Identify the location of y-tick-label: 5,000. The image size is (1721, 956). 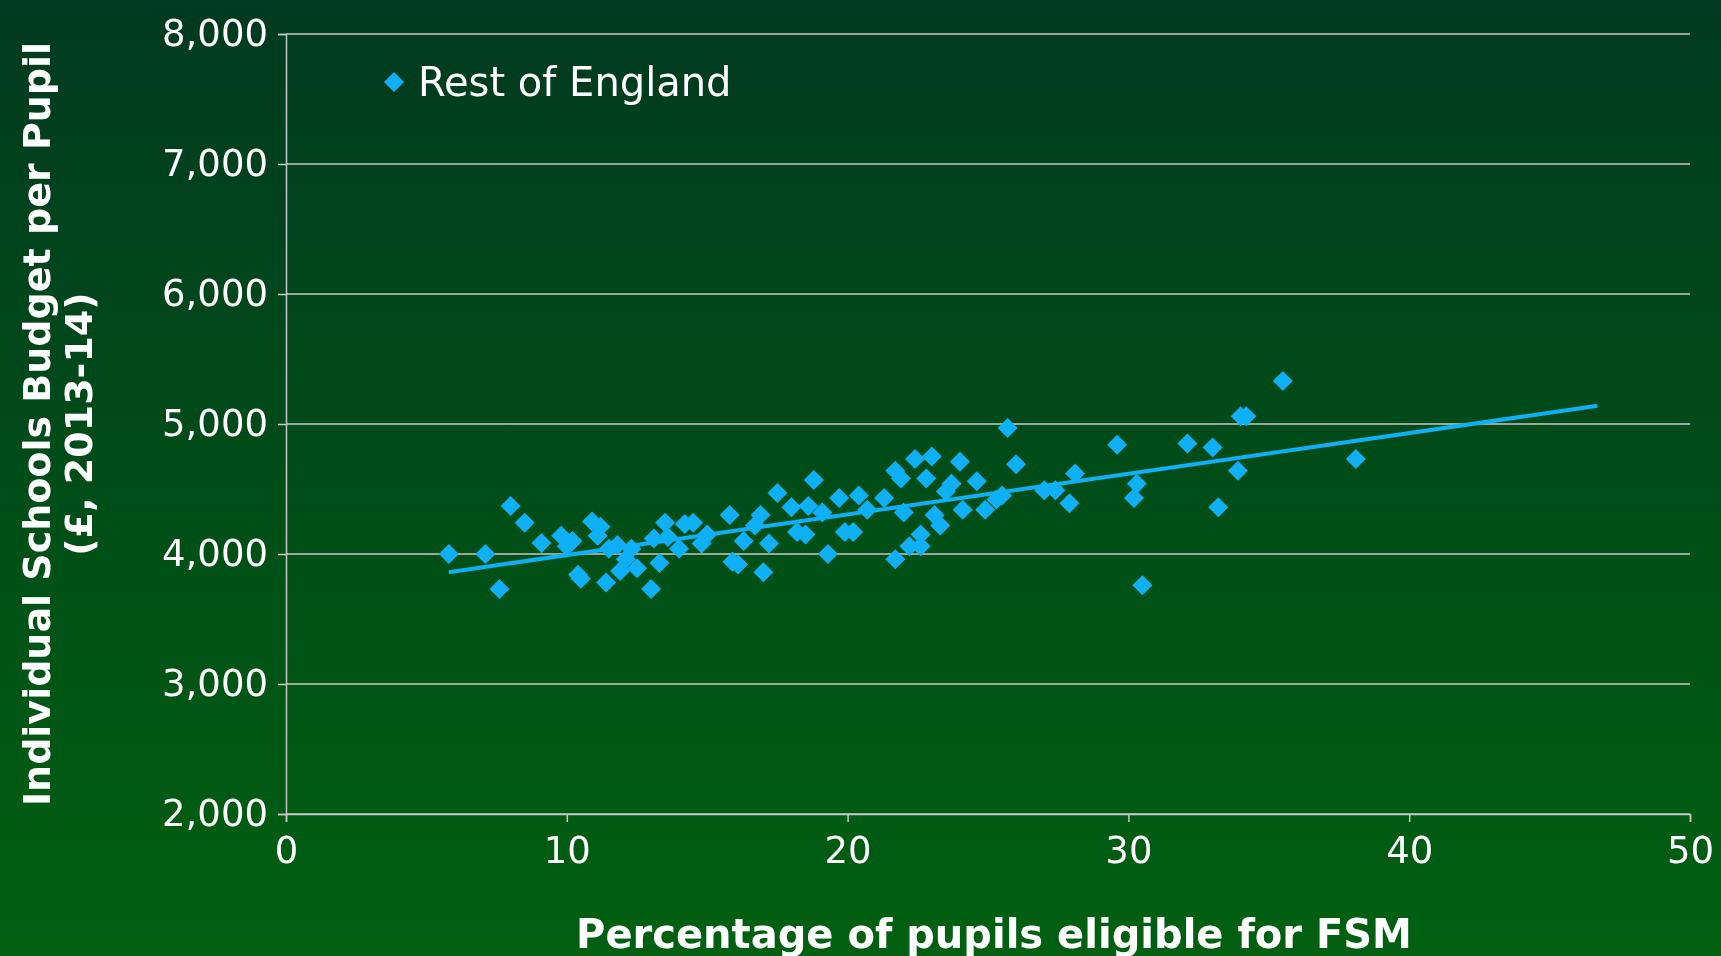
(215, 424).